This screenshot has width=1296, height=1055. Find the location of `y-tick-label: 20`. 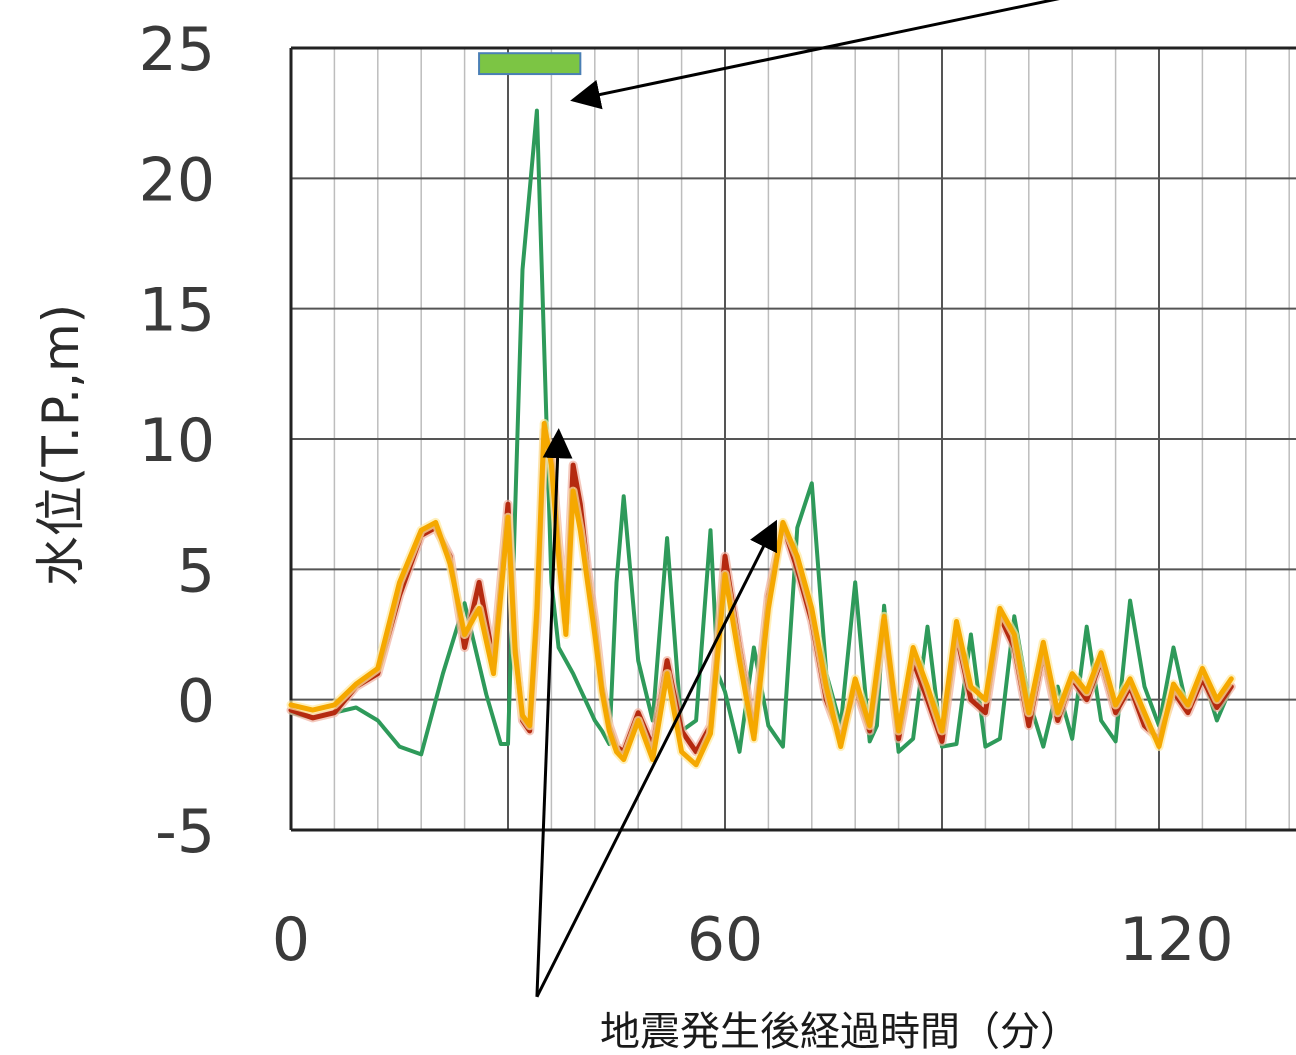

y-tick-label: 20 is located at coordinates (177, 180).